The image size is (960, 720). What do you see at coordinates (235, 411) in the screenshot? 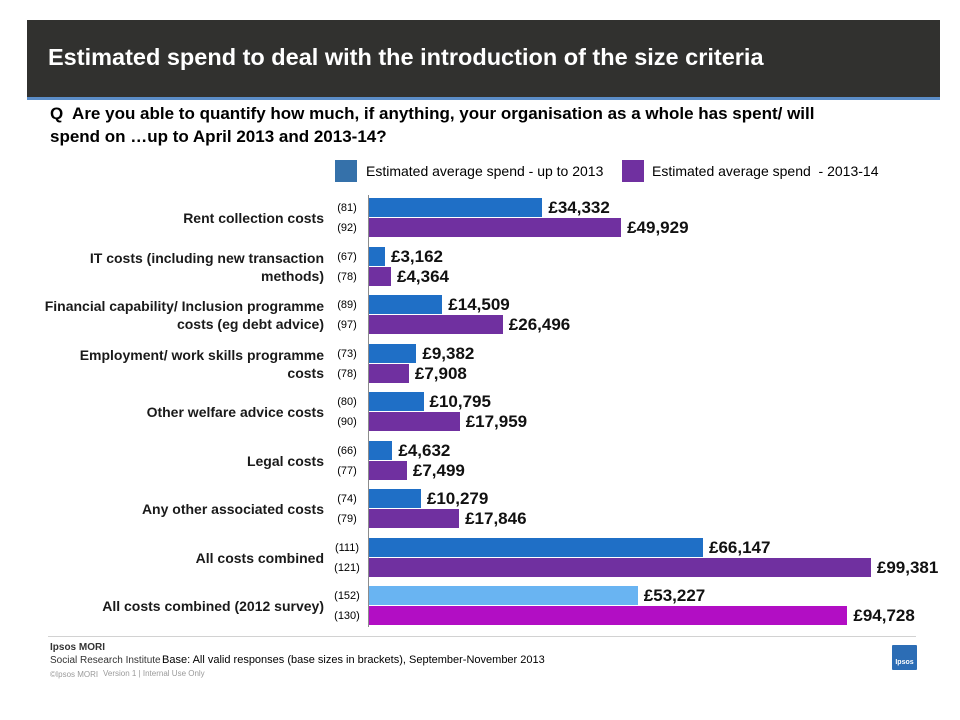
I see `category-label-other-welfare-advice-costs: Other welfare advice costs` at bounding box center [235, 411].